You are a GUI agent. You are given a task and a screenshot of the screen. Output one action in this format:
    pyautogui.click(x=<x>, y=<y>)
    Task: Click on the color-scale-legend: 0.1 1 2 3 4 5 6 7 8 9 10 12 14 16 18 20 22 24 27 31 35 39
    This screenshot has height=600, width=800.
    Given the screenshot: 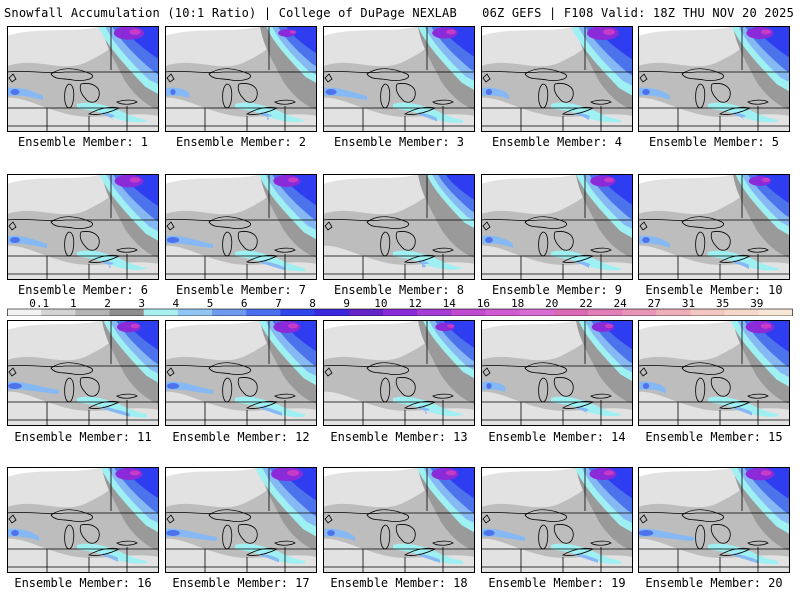 What is the action you would take?
    pyautogui.click(x=400, y=307)
    